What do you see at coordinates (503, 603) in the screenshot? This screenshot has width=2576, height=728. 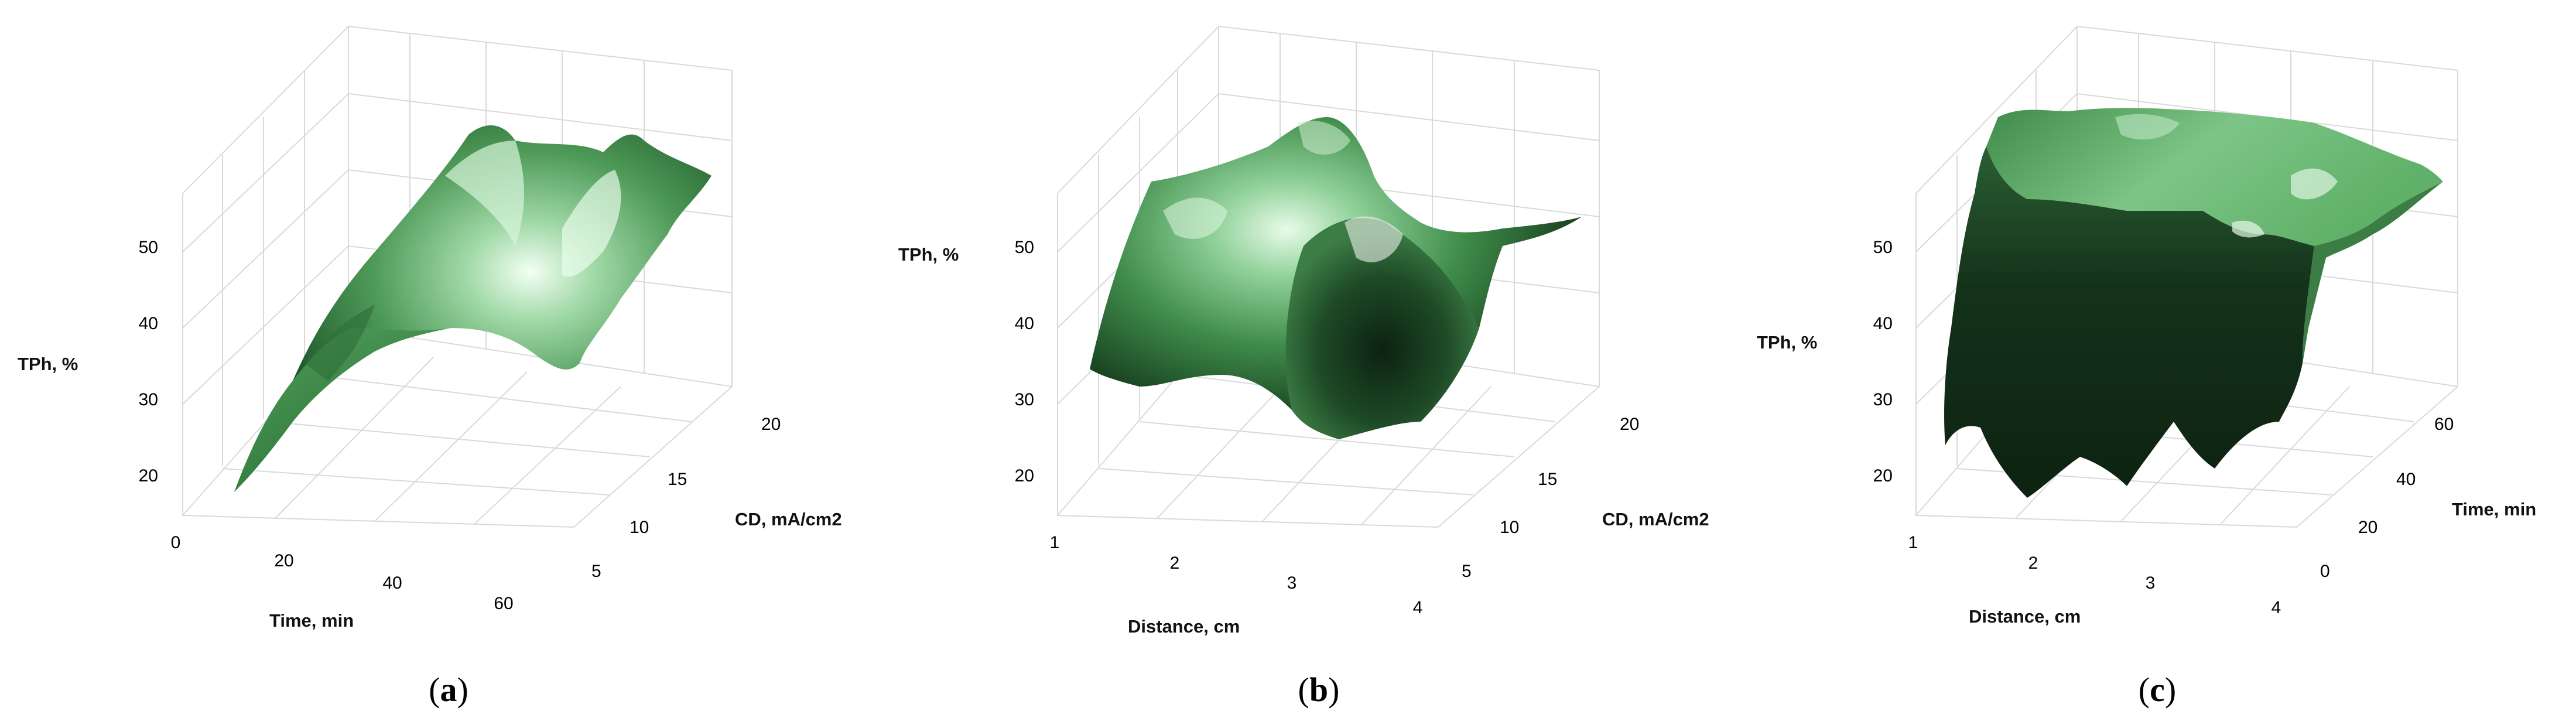 I see `x-tick: 60` at bounding box center [503, 603].